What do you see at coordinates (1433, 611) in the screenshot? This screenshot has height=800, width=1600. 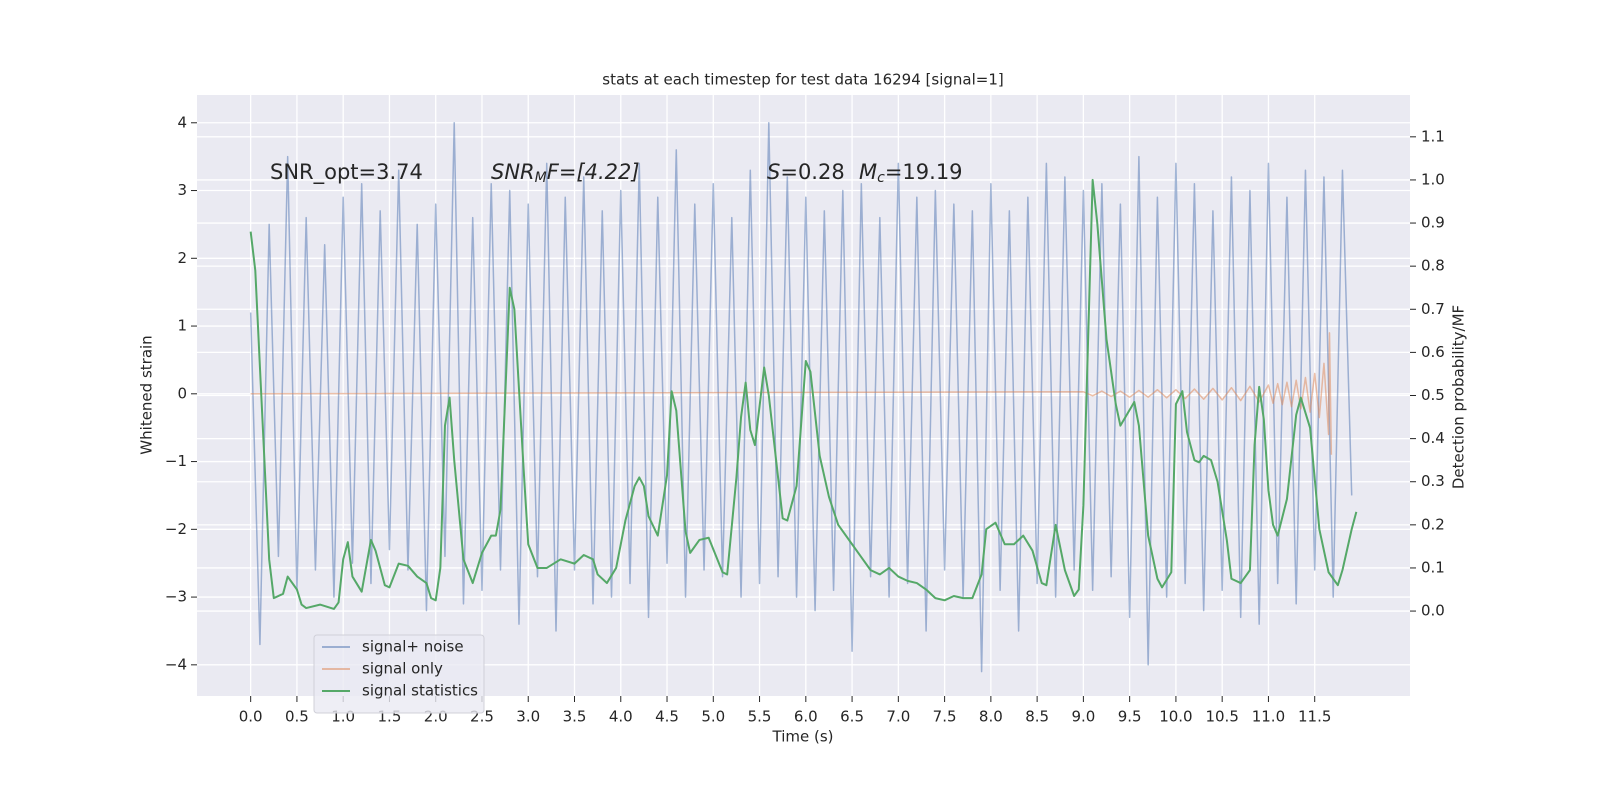 I see `y2-tick-label: 0.0` at bounding box center [1433, 611].